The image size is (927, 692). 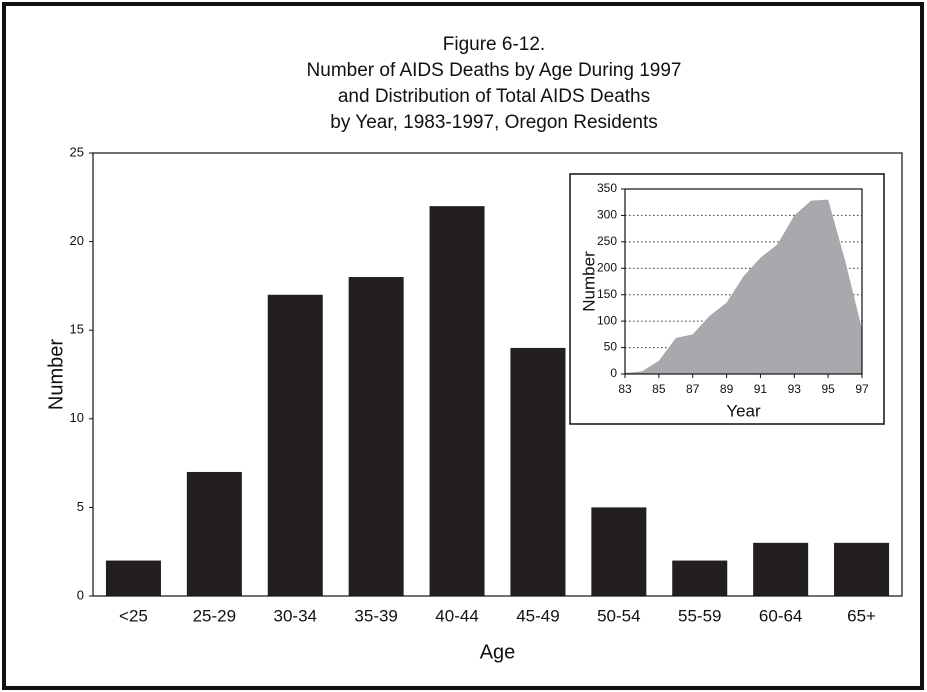 What do you see at coordinates (699, 615) in the screenshot?
I see `x-tick-label: 55-59` at bounding box center [699, 615].